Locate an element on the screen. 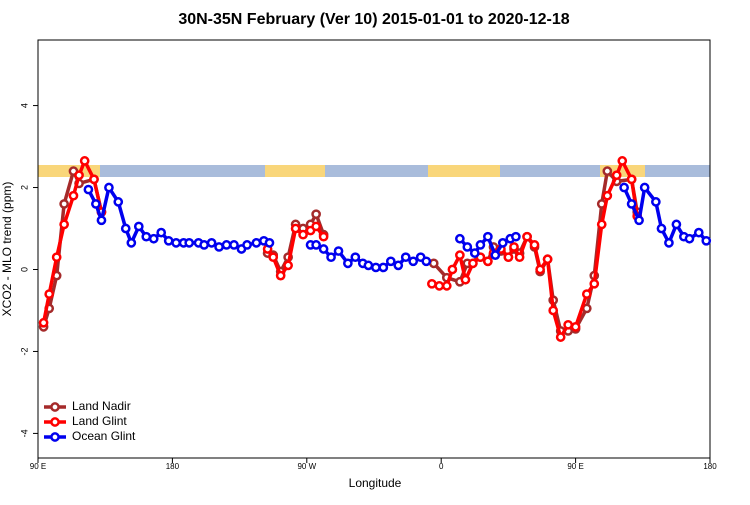  map-strip is located at coordinates (374, 171).